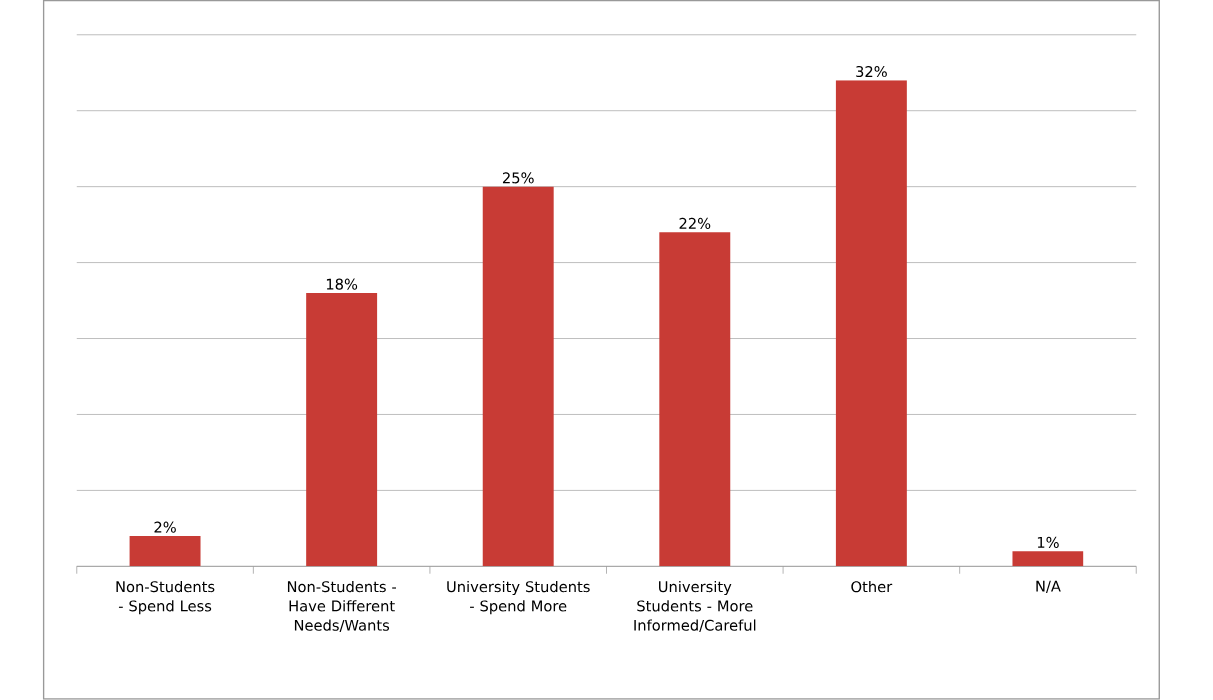 Image resolution: width=1213 pixels, height=700 pixels. What do you see at coordinates (695, 224) in the screenshot?
I see `data-label: 22%` at bounding box center [695, 224].